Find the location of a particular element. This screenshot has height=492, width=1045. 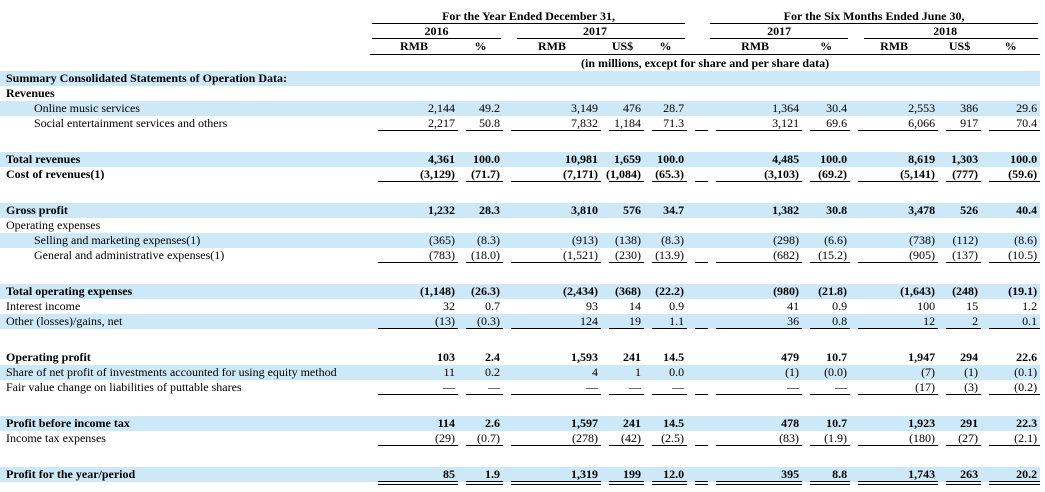

value-cell: 1,319 is located at coordinates (552, 476).